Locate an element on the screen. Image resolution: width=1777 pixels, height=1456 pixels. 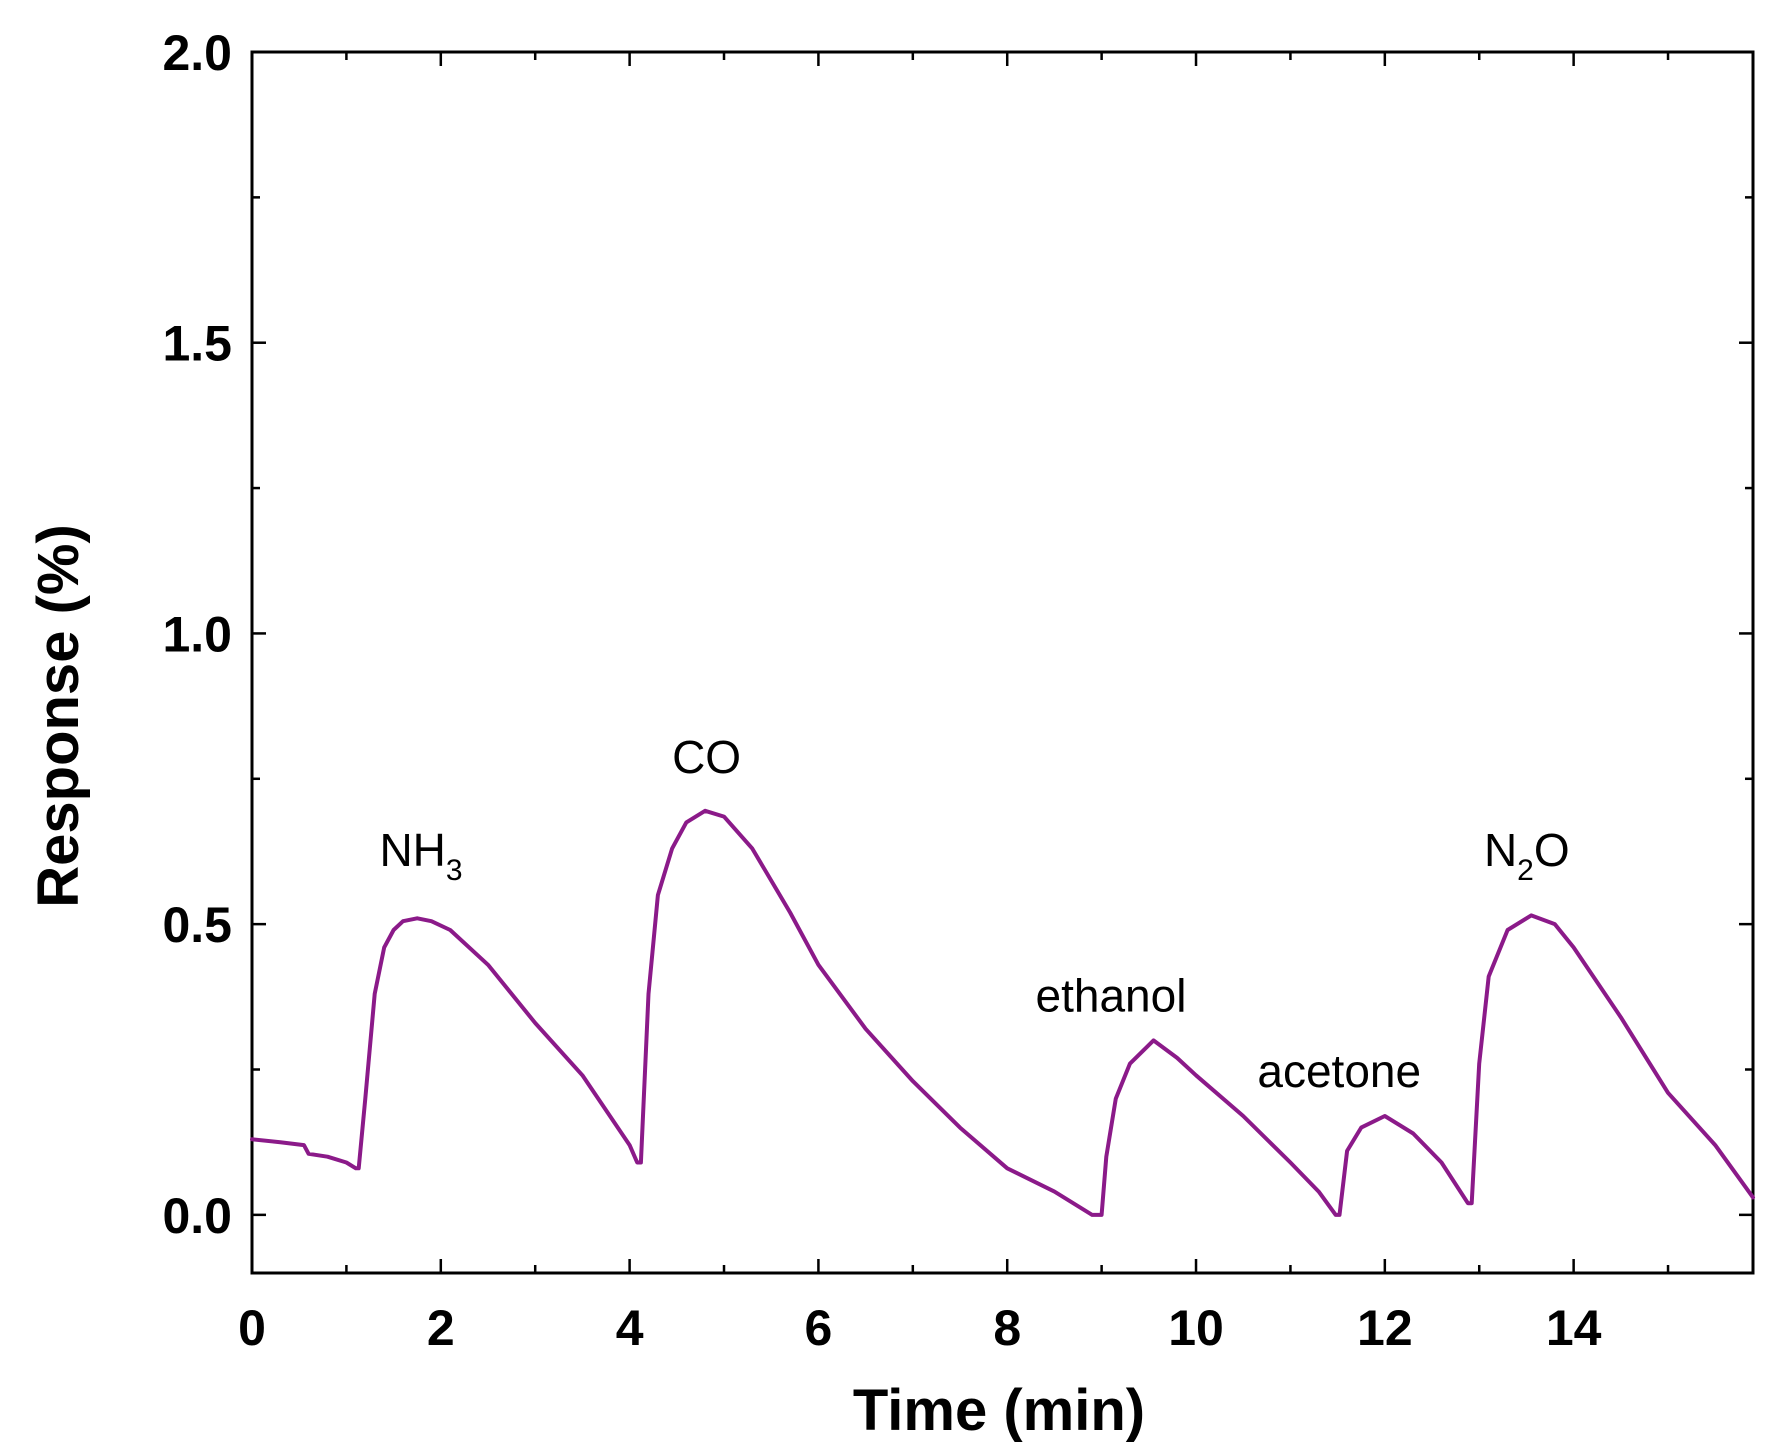
x-tick-label: 8 is located at coordinates (1007, 1328).